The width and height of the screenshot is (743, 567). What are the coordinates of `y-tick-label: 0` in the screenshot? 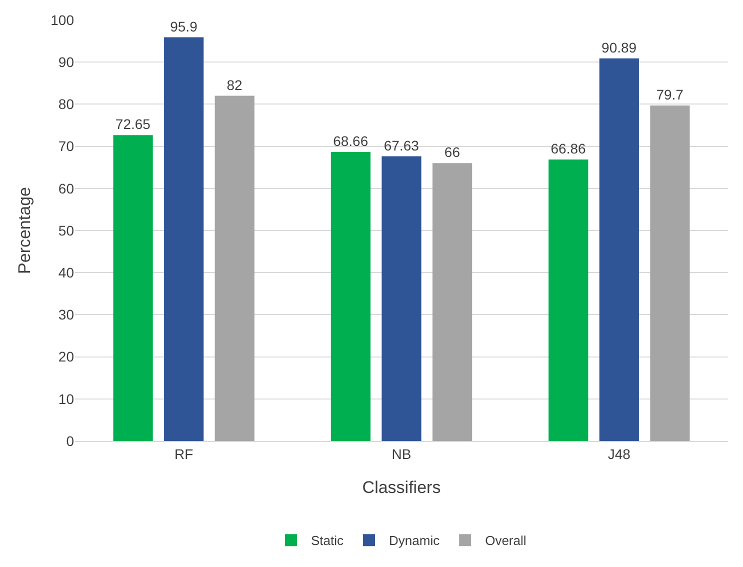 It's located at (70, 440).